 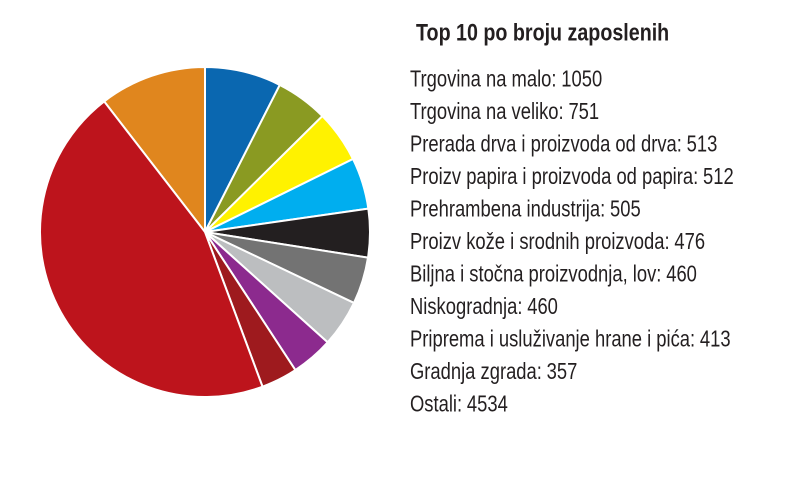 I want to click on legend-entry: Niskogradnja: 460, so click(x=484, y=306).